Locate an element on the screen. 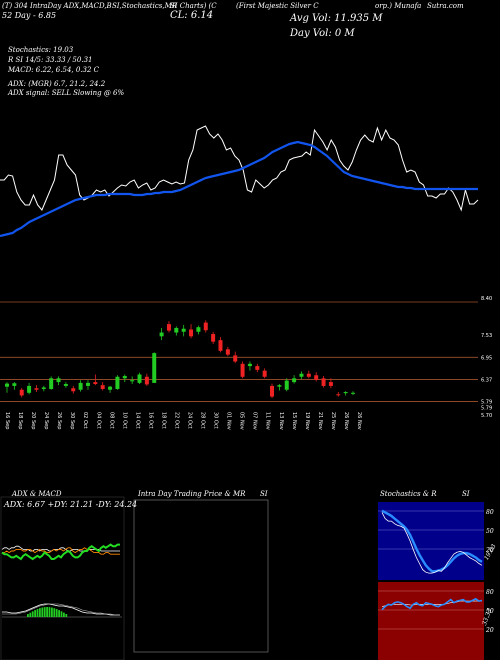  date-label-23: 19 Nov is located at coordinates (307, 421).